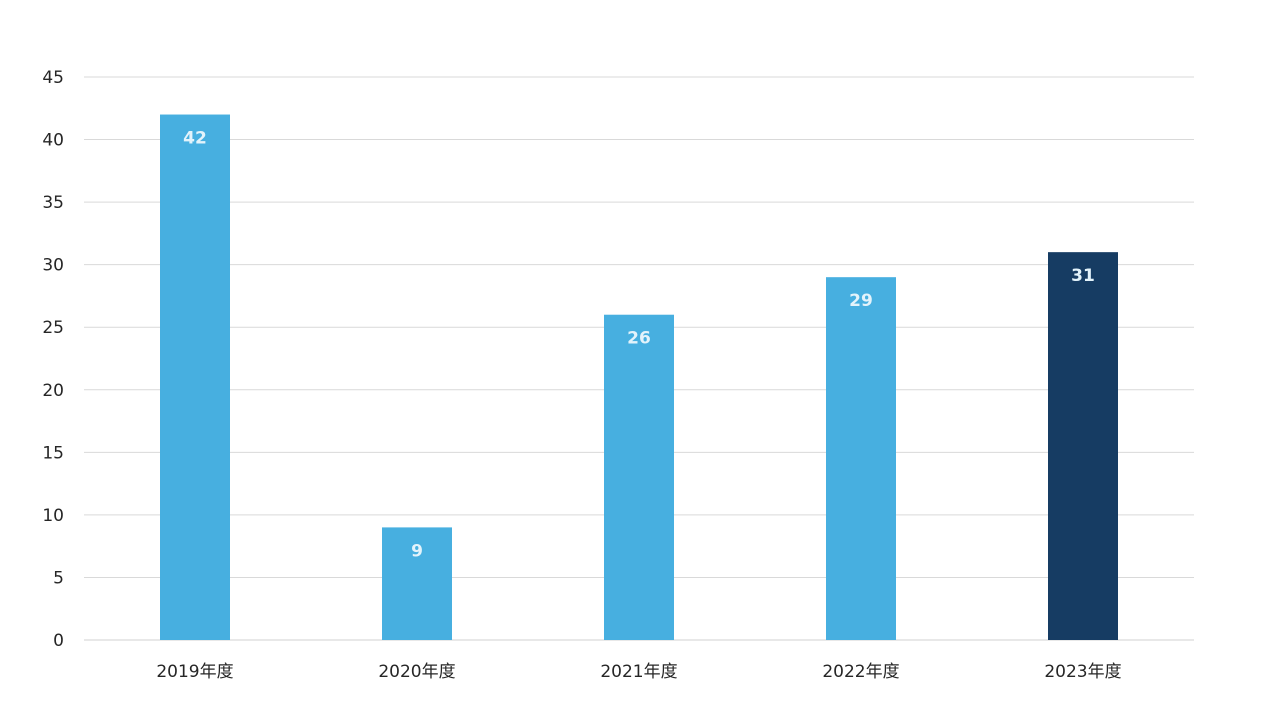 The height and width of the screenshot is (720, 1280). Describe the element at coordinates (53, 359) in the screenshot. I see `y-axis-ticks: 0 5 10 15 20 25 30 35 40 45` at that location.